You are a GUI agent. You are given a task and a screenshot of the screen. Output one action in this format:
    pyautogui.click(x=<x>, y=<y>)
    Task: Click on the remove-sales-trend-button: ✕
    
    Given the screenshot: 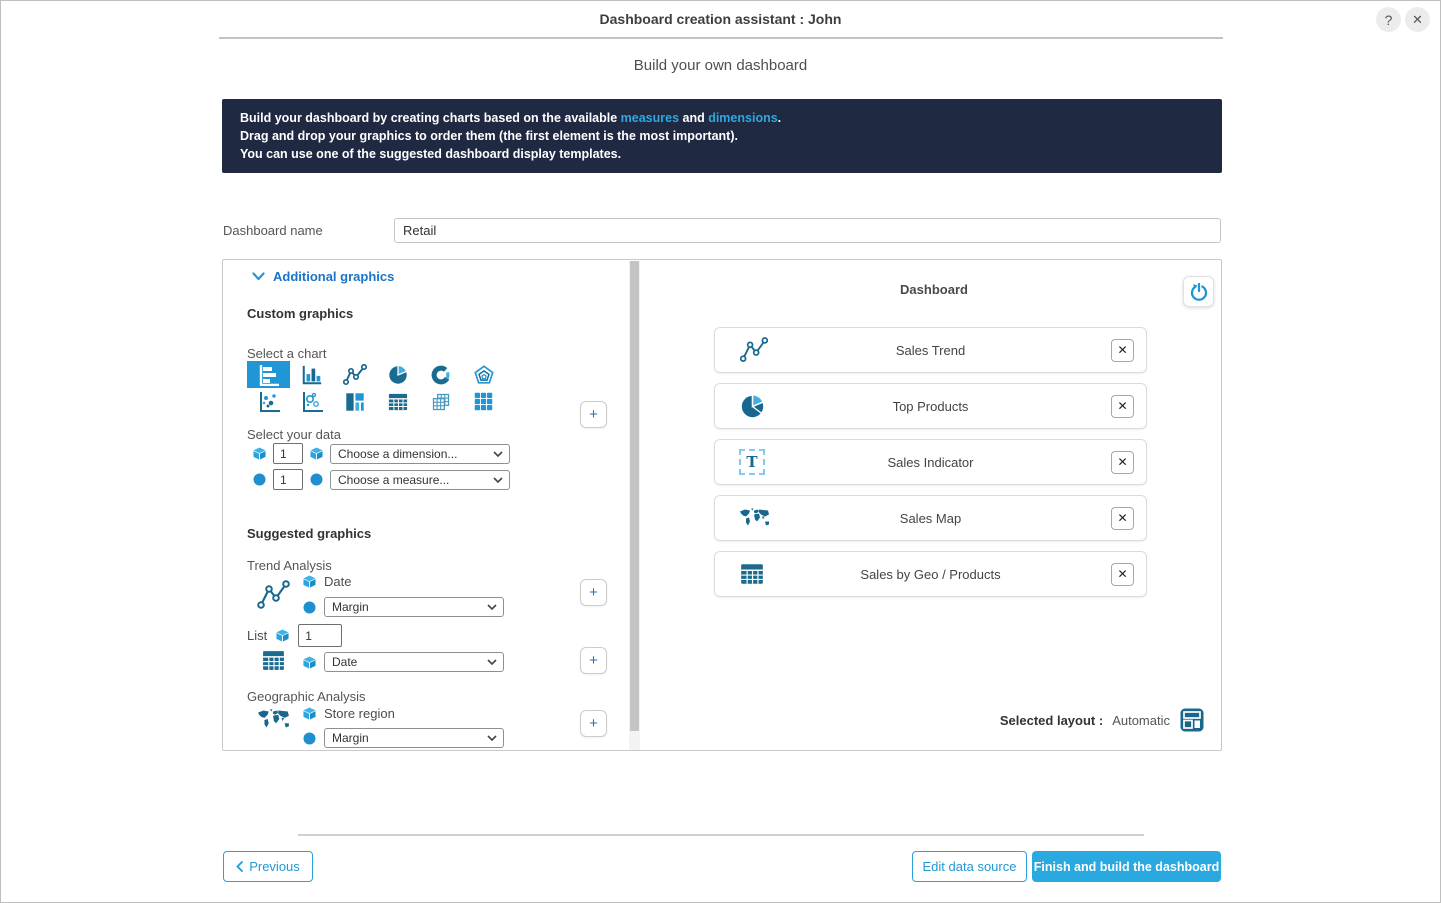 What is the action you would take?
    pyautogui.click(x=1122, y=350)
    